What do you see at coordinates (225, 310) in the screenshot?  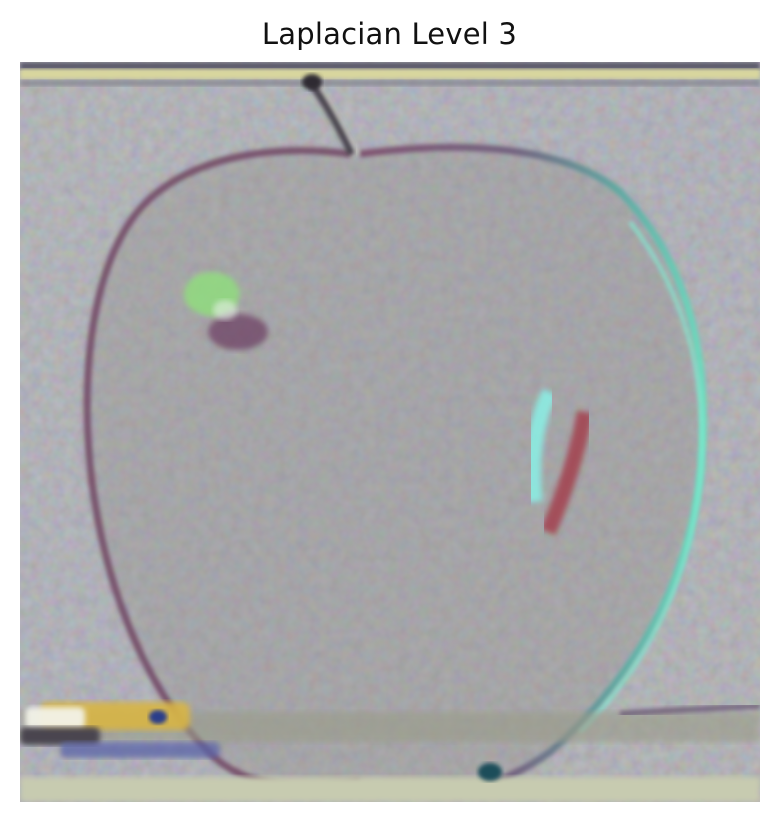 I see `left-spot-light` at bounding box center [225, 310].